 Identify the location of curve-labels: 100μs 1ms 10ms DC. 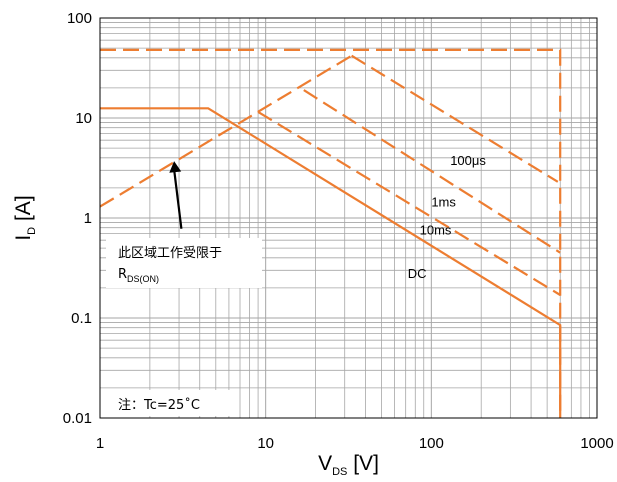
(447, 217).